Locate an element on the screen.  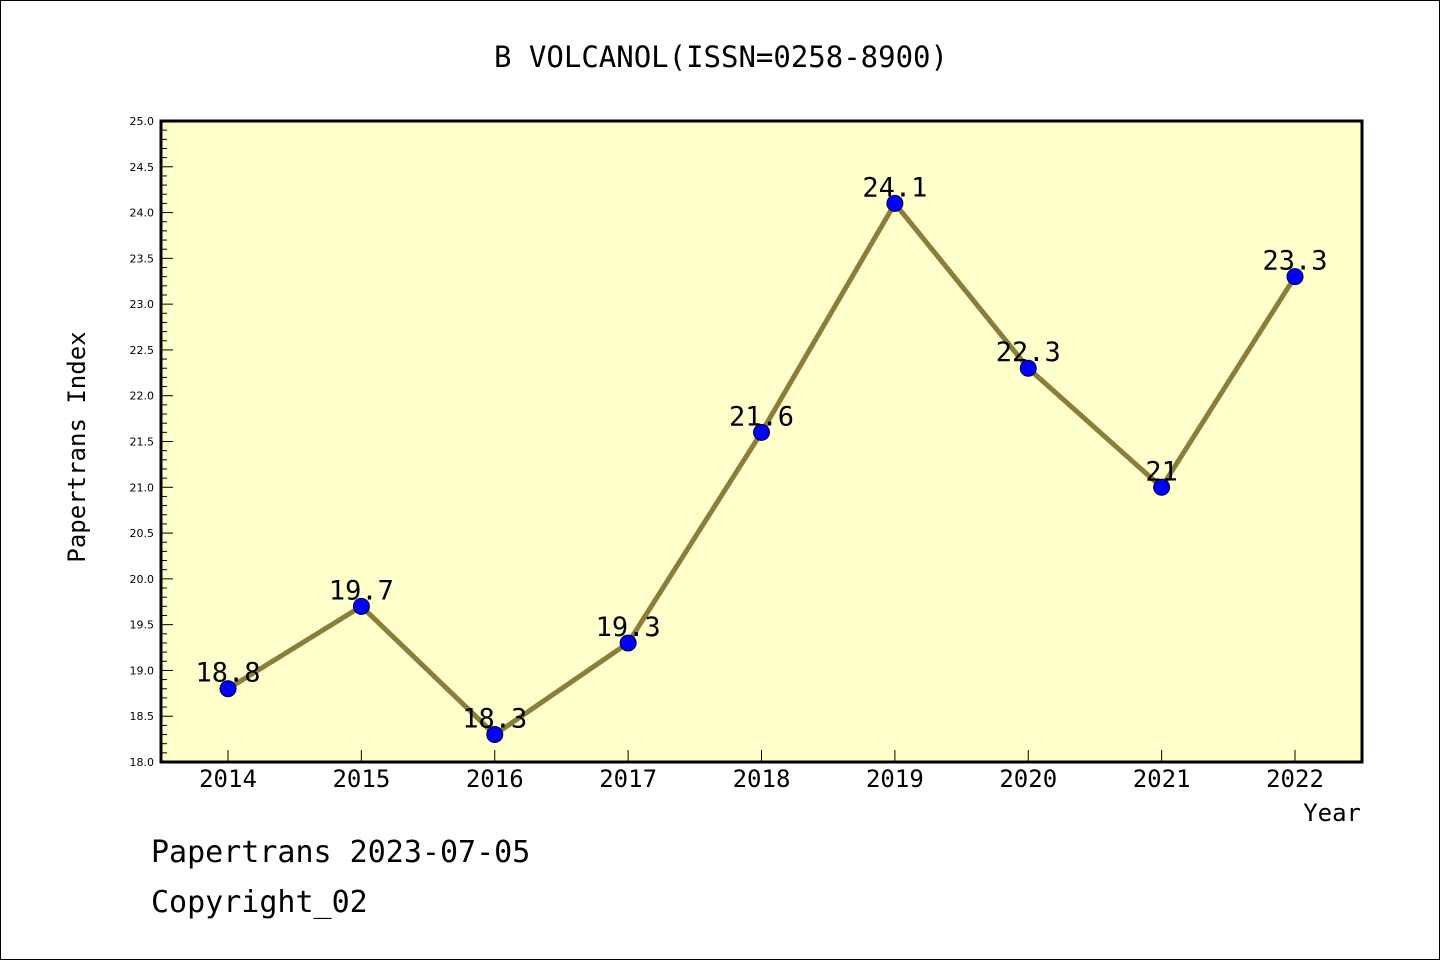
data-point-label: 19.3 is located at coordinates (628, 627).